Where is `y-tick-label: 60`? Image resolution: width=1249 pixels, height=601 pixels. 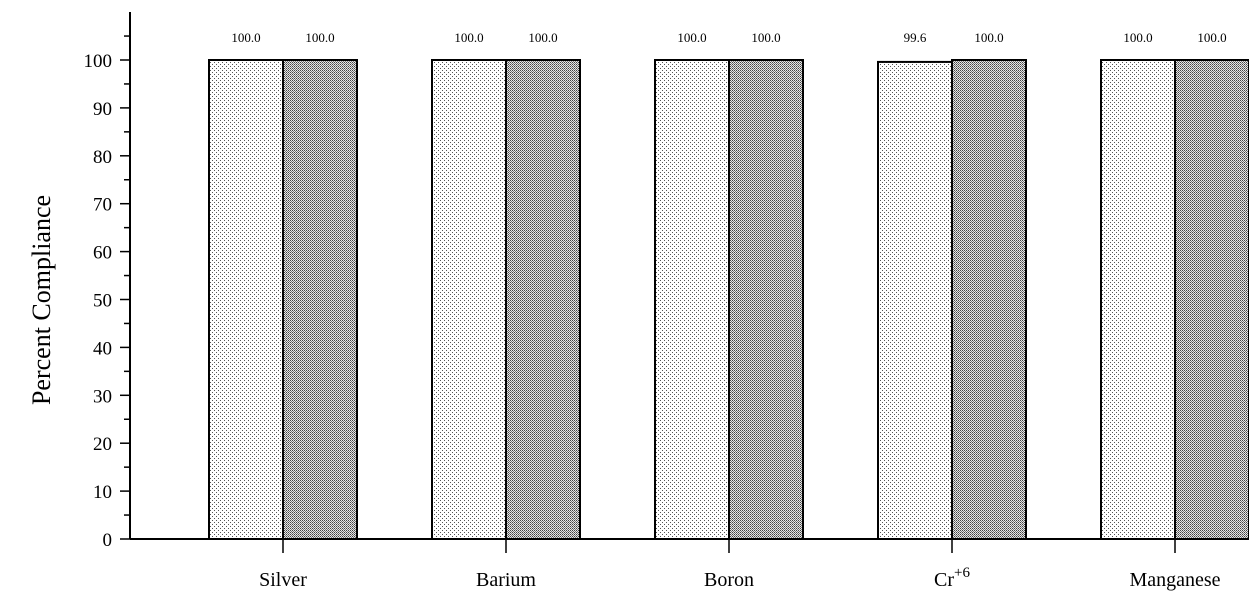
y-tick-label: 60 is located at coordinates (102, 253).